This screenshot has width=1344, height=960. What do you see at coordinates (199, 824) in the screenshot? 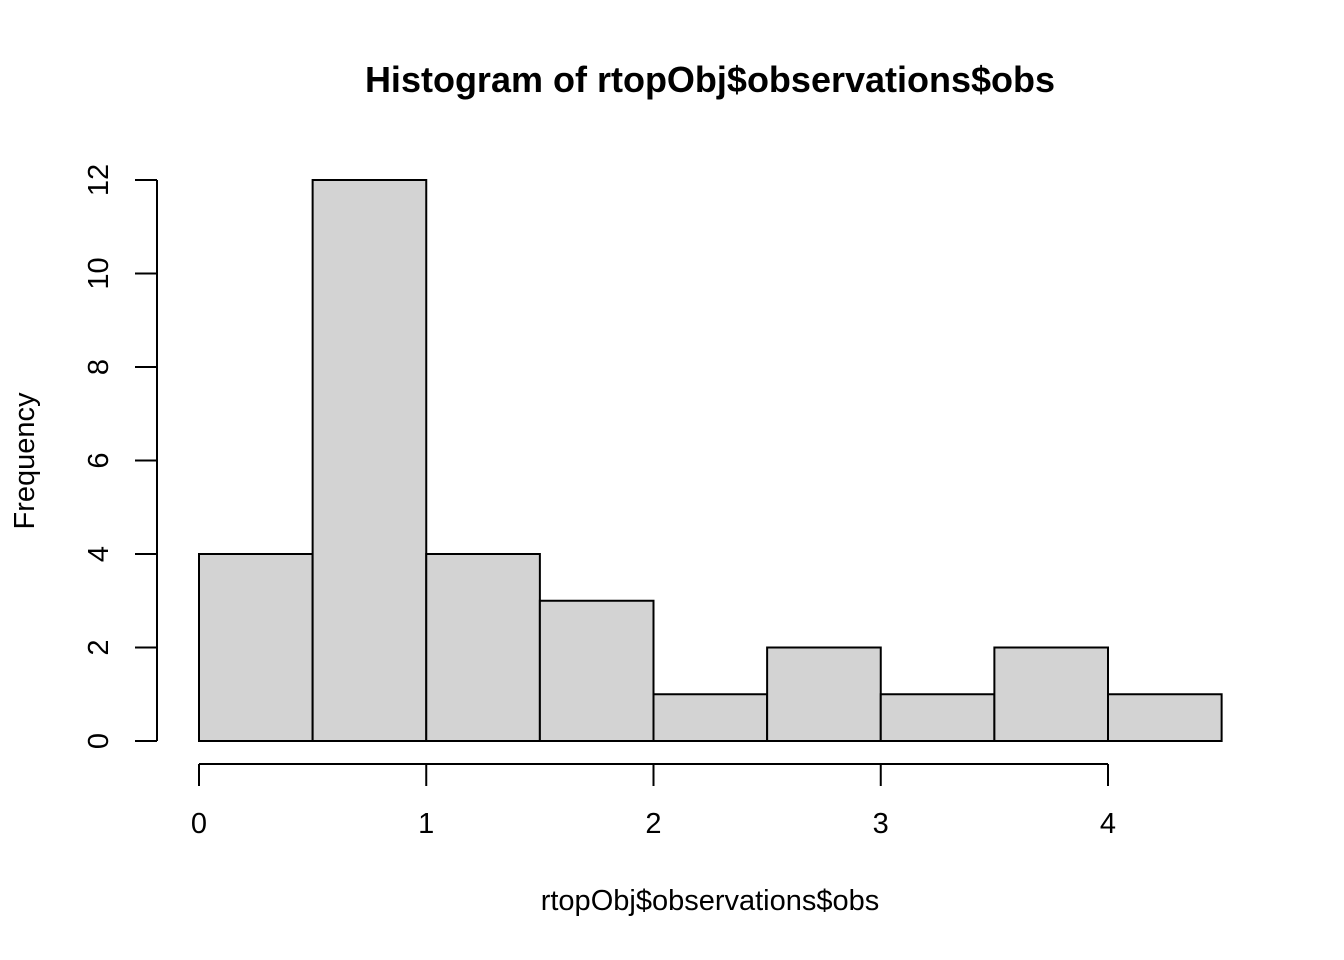
I see `x-tick-label-0: 0` at bounding box center [199, 824].